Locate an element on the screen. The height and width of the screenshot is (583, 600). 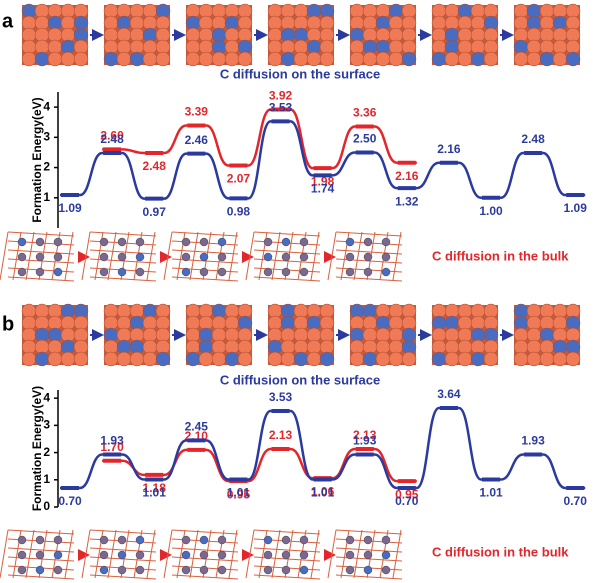
value-label: 2.48 is located at coordinates (533, 139).